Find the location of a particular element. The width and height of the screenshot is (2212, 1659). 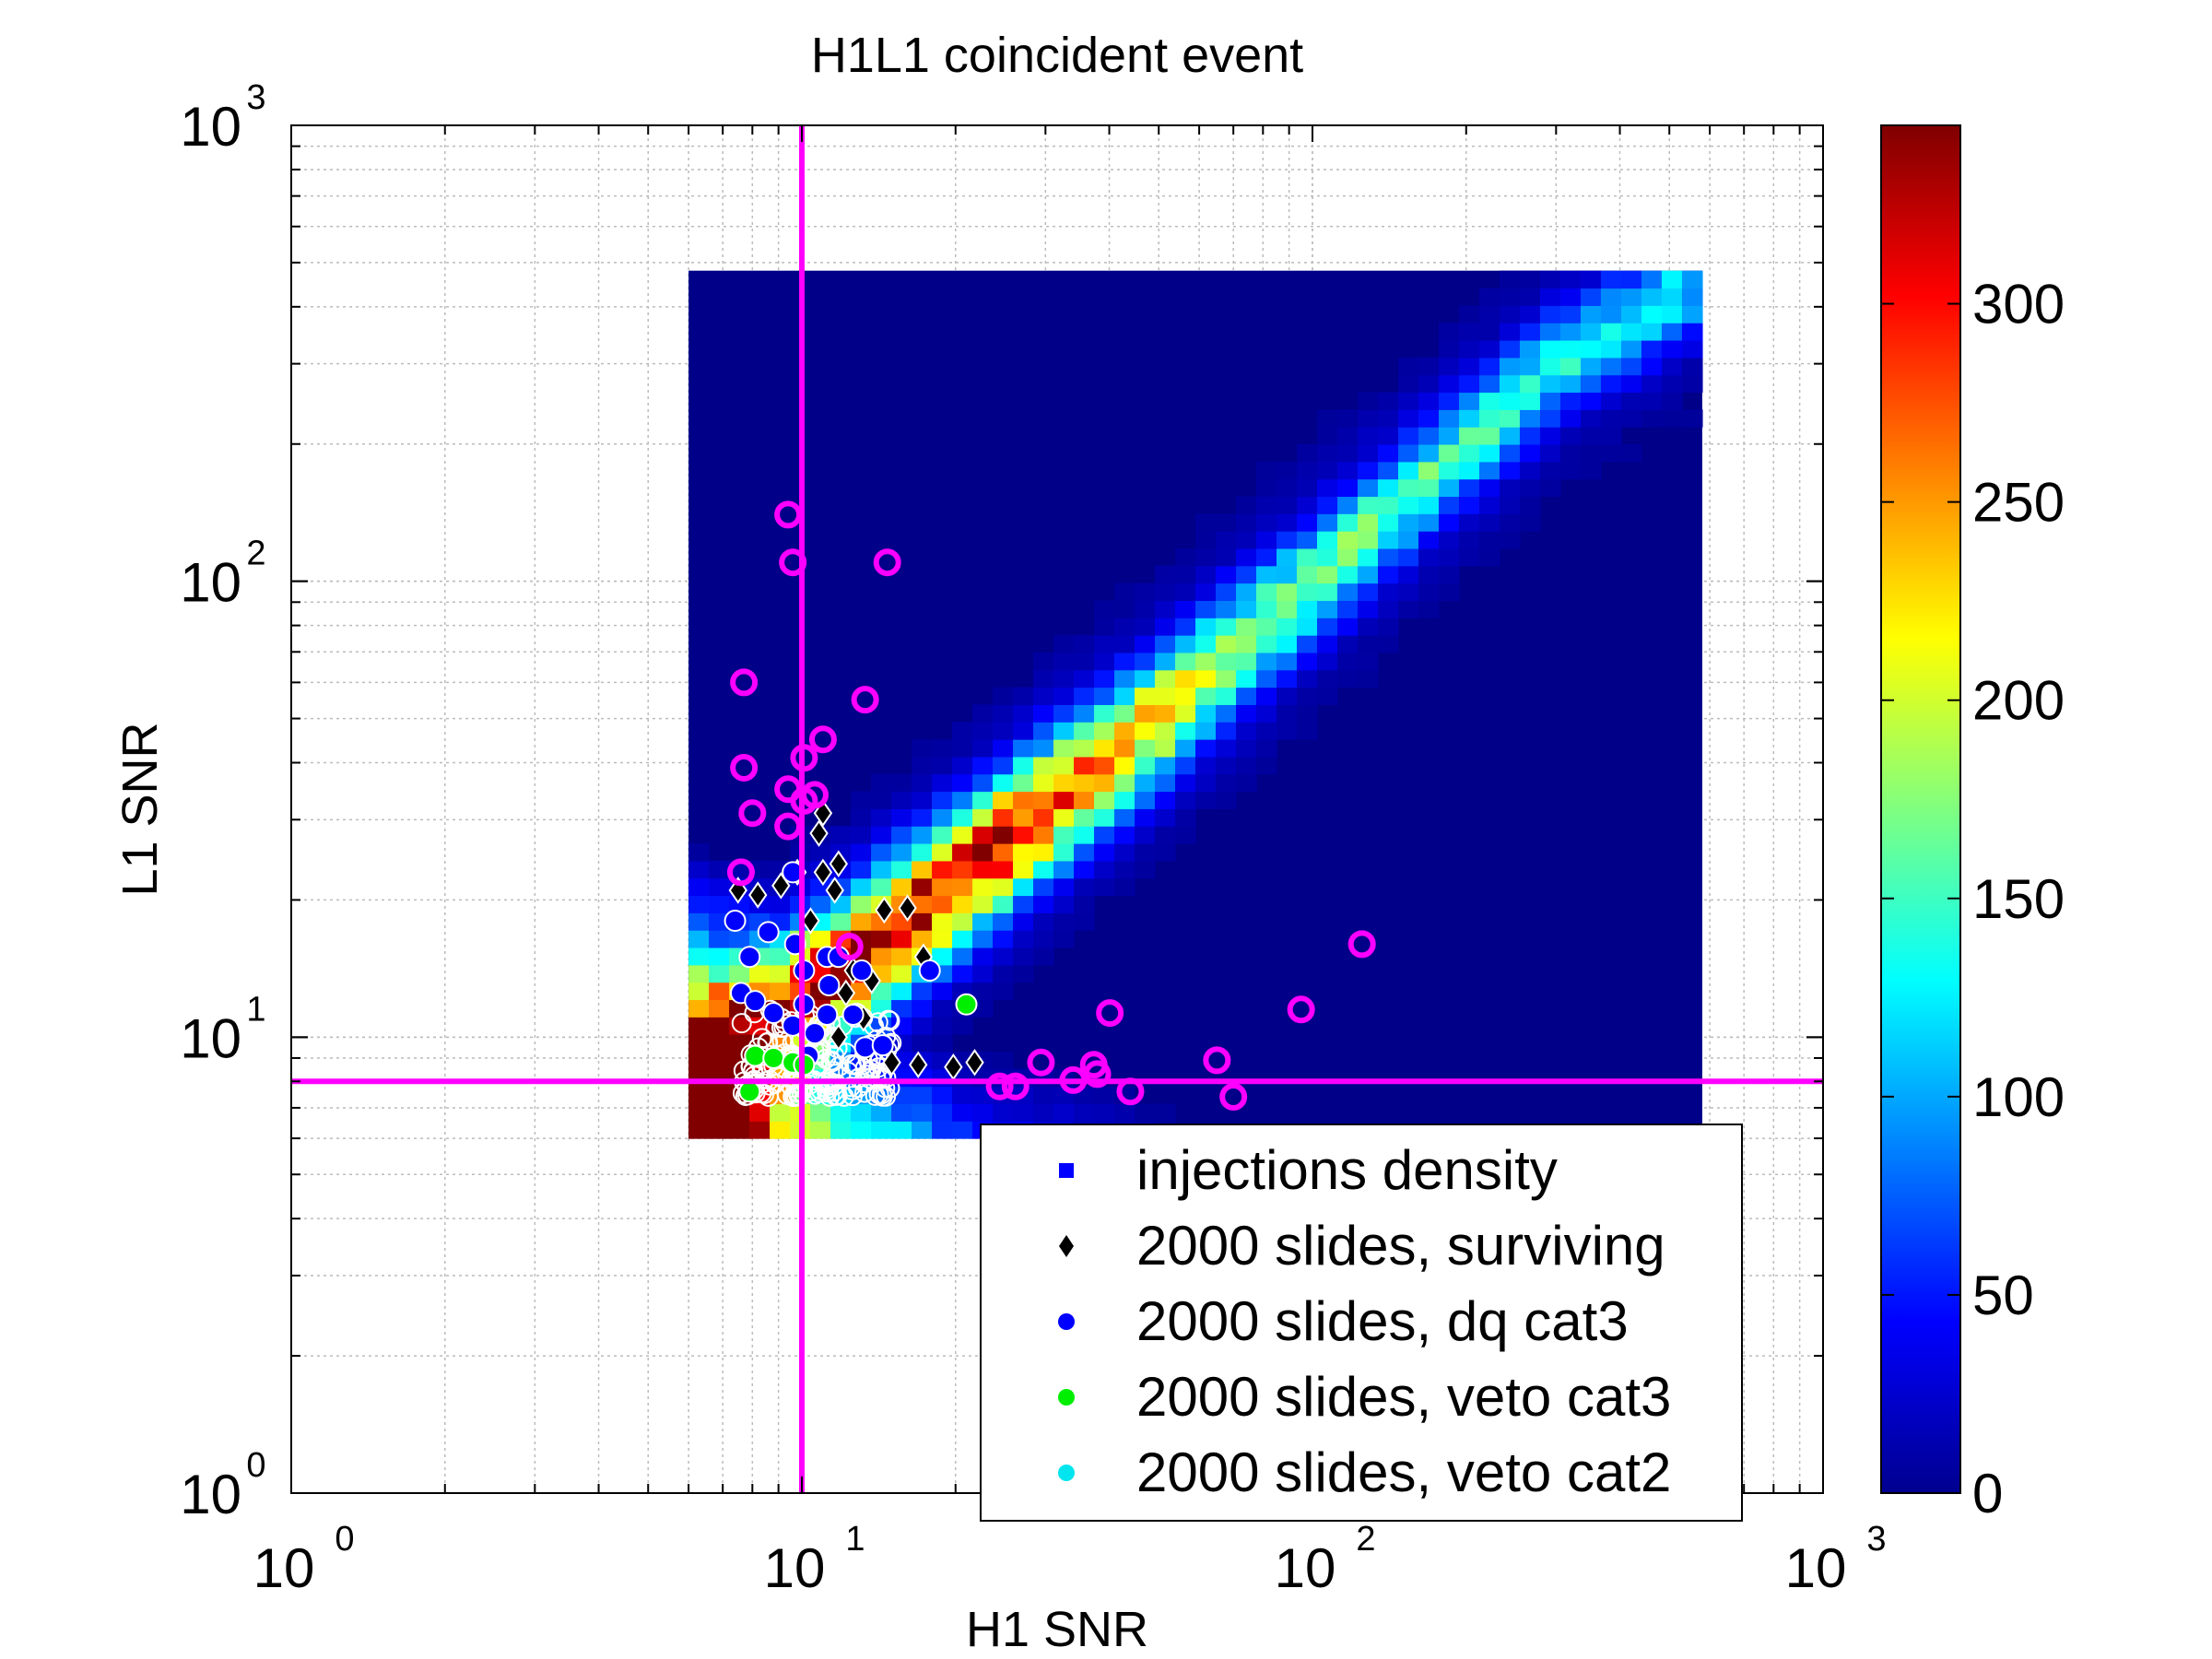

x-tick-label: 10 is located at coordinates (1305, 1568).